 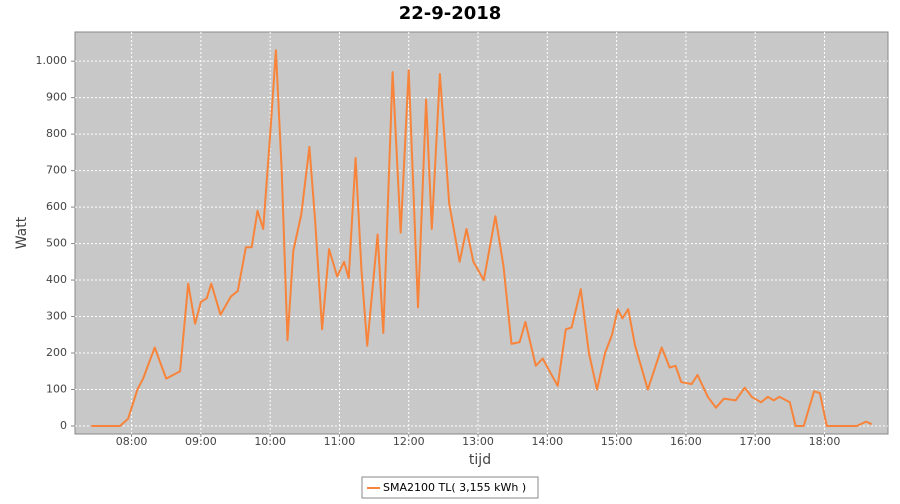 I want to click on chart-title: 22-9-2018, so click(x=450, y=13).